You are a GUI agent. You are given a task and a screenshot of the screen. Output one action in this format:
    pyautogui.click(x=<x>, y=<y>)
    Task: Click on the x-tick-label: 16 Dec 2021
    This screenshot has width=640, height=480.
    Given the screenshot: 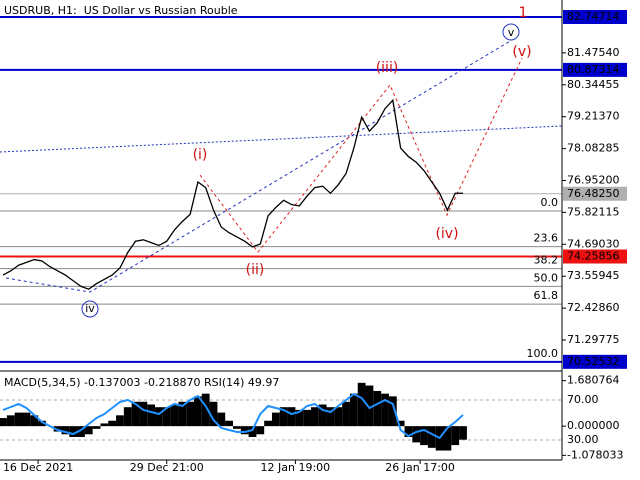 What is the action you would take?
    pyautogui.click(x=38, y=467)
    